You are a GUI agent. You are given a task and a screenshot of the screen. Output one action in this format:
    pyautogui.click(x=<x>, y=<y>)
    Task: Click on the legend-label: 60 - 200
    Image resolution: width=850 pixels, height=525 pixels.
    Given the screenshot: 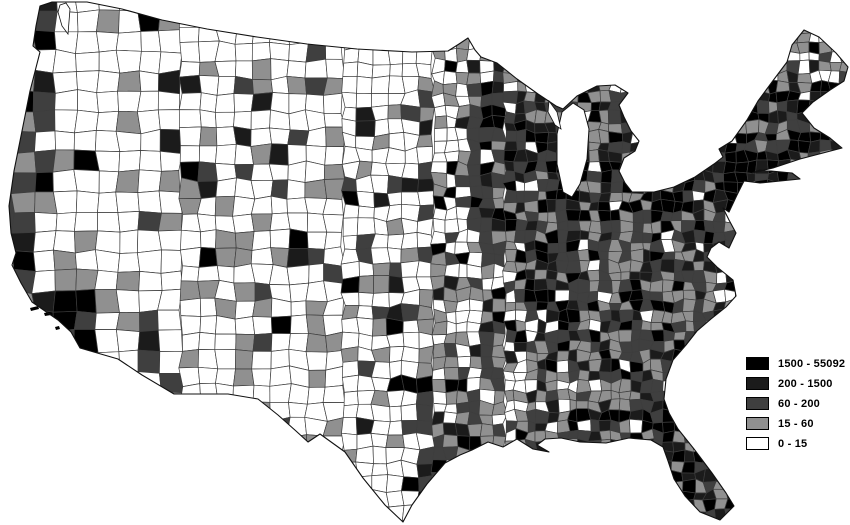 What is the action you would take?
    pyautogui.click(x=799, y=403)
    